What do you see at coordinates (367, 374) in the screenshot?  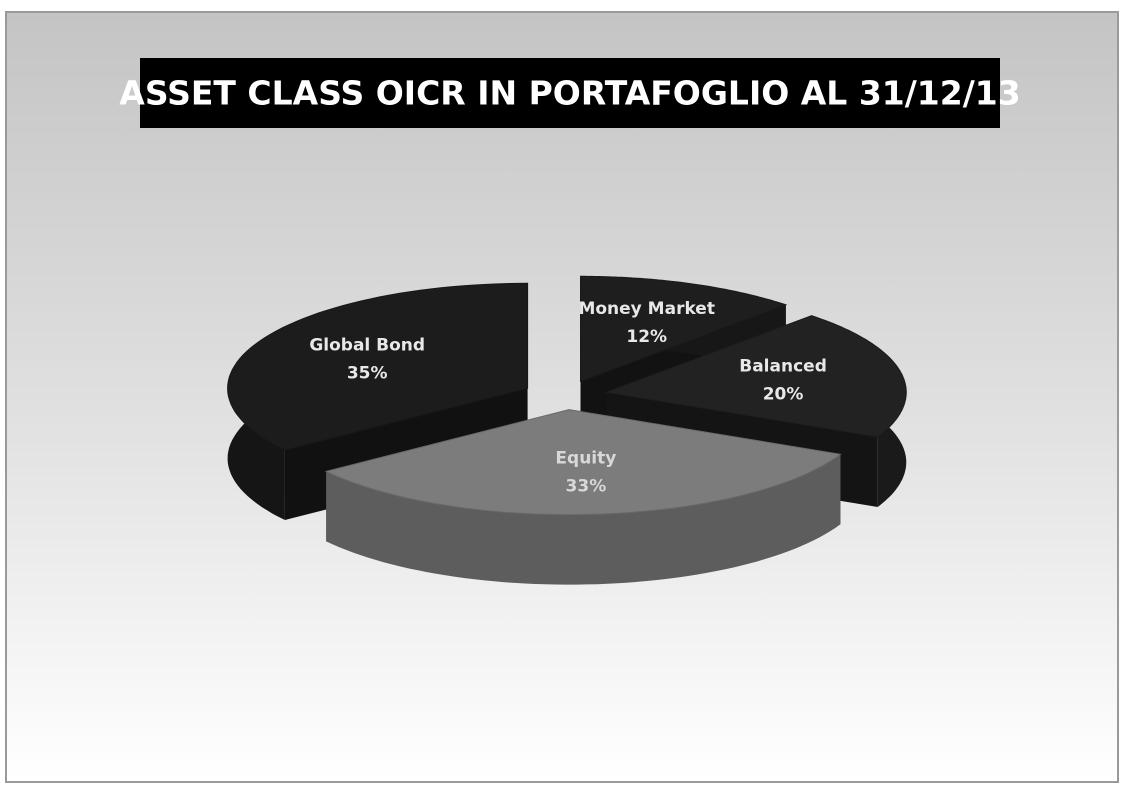 I see `data-label-value: 35%` at bounding box center [367, 374].